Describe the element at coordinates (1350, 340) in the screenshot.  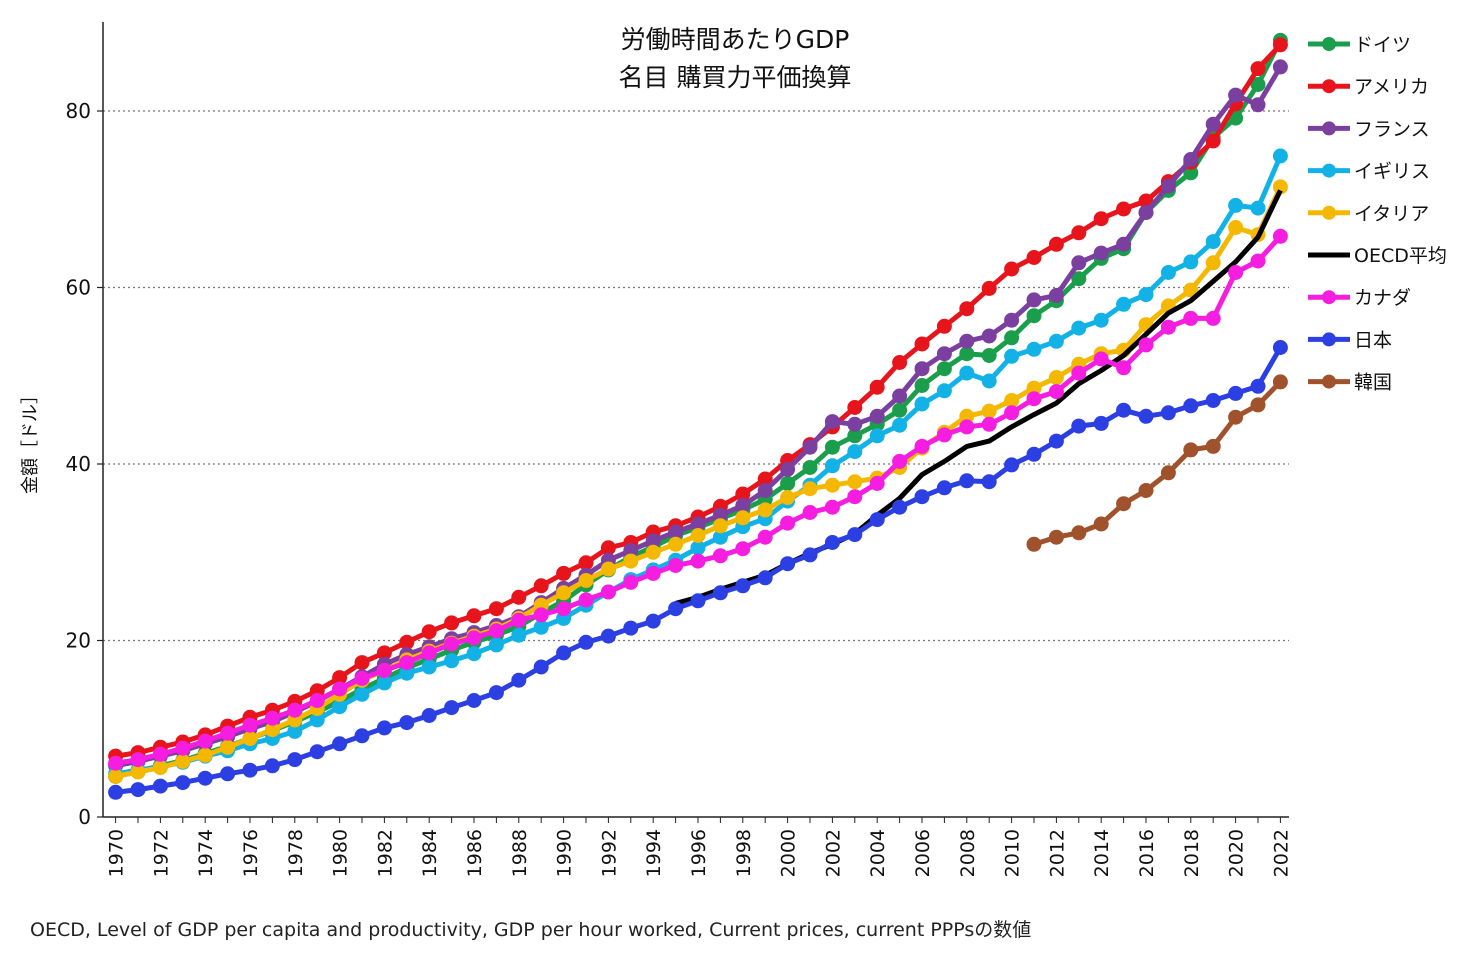
I see `legend-item: 日本` at that location.